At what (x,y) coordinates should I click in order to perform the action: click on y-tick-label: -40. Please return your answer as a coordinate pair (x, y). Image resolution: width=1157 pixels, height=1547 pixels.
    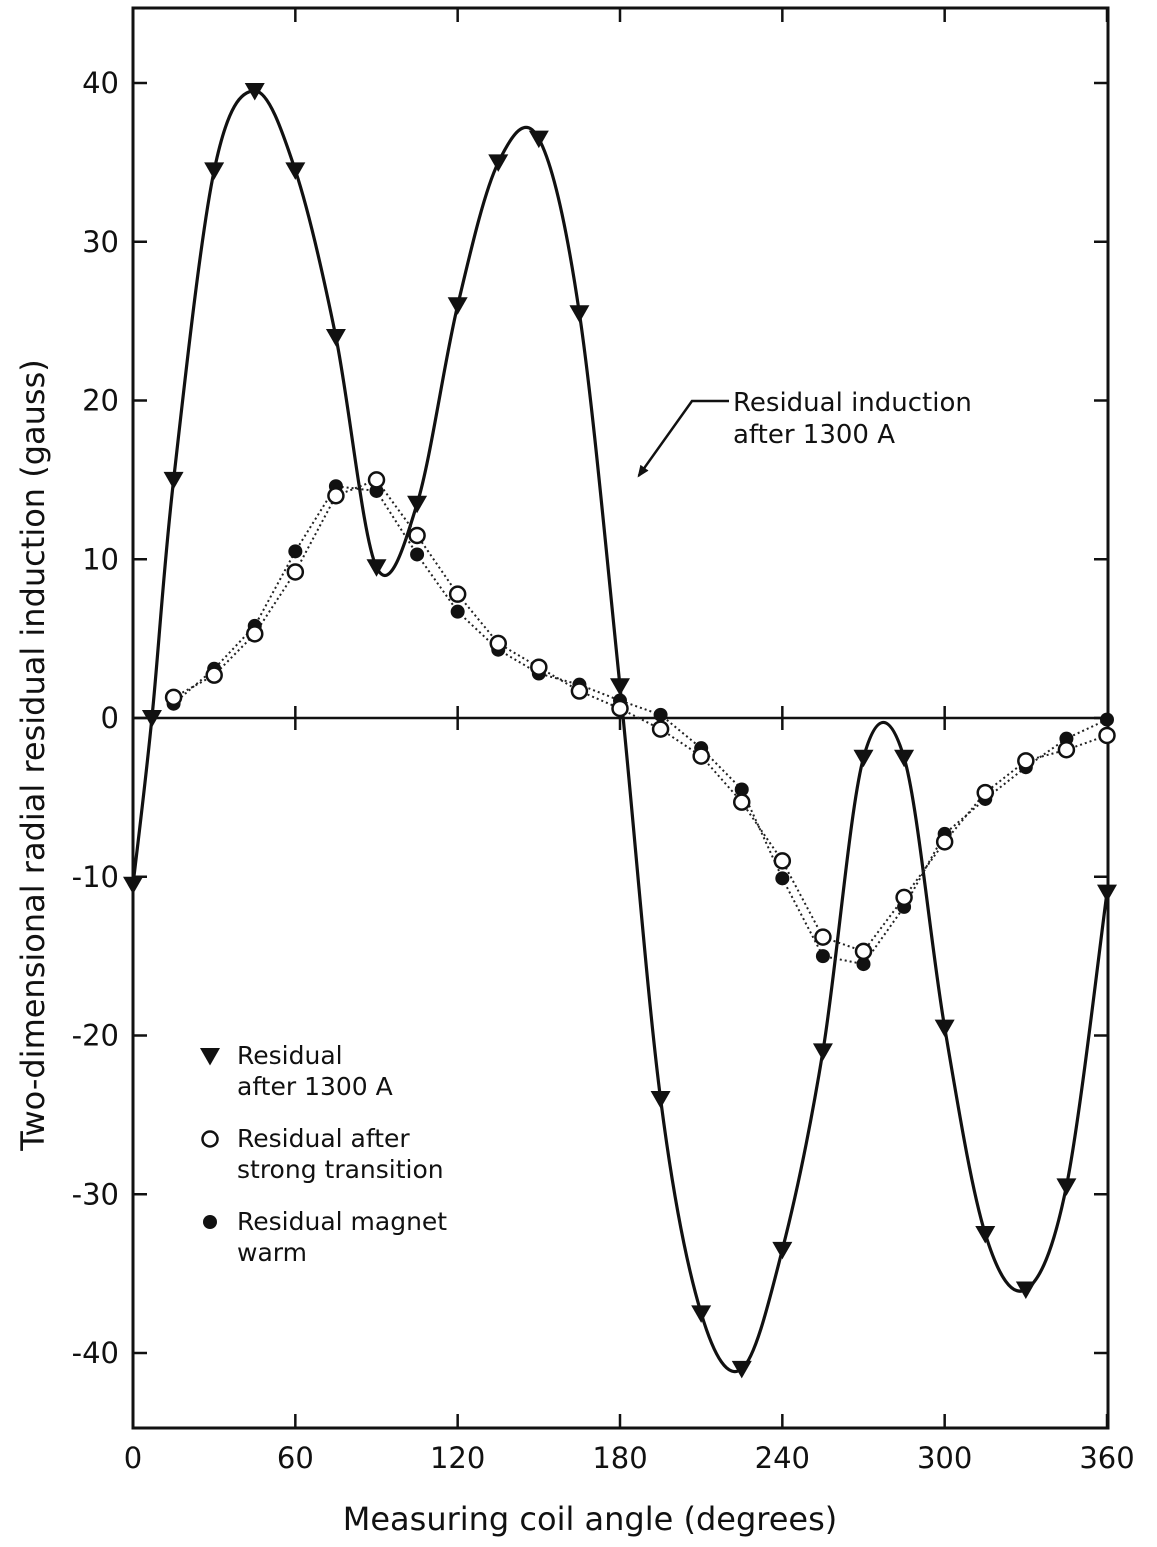
    Looking at the image, I should click on (95, 1353).